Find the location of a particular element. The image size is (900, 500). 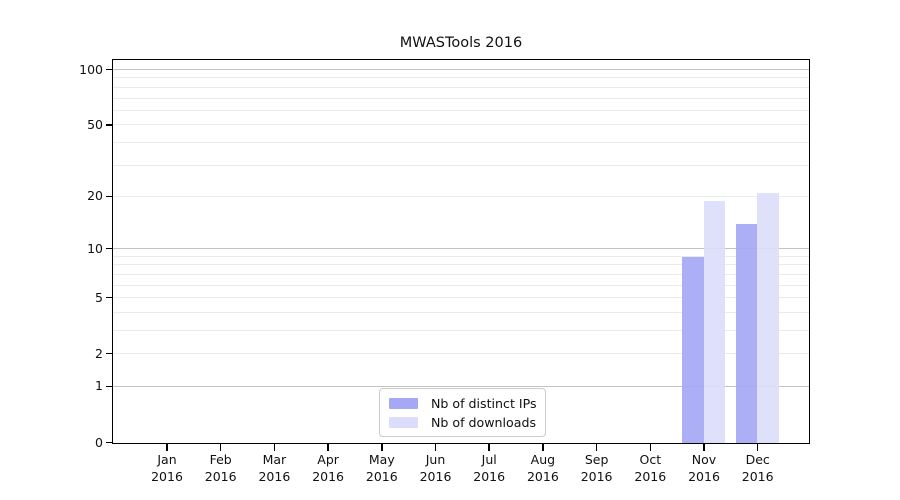

y-tick-label: 10 is located at coordinates (95, 248).